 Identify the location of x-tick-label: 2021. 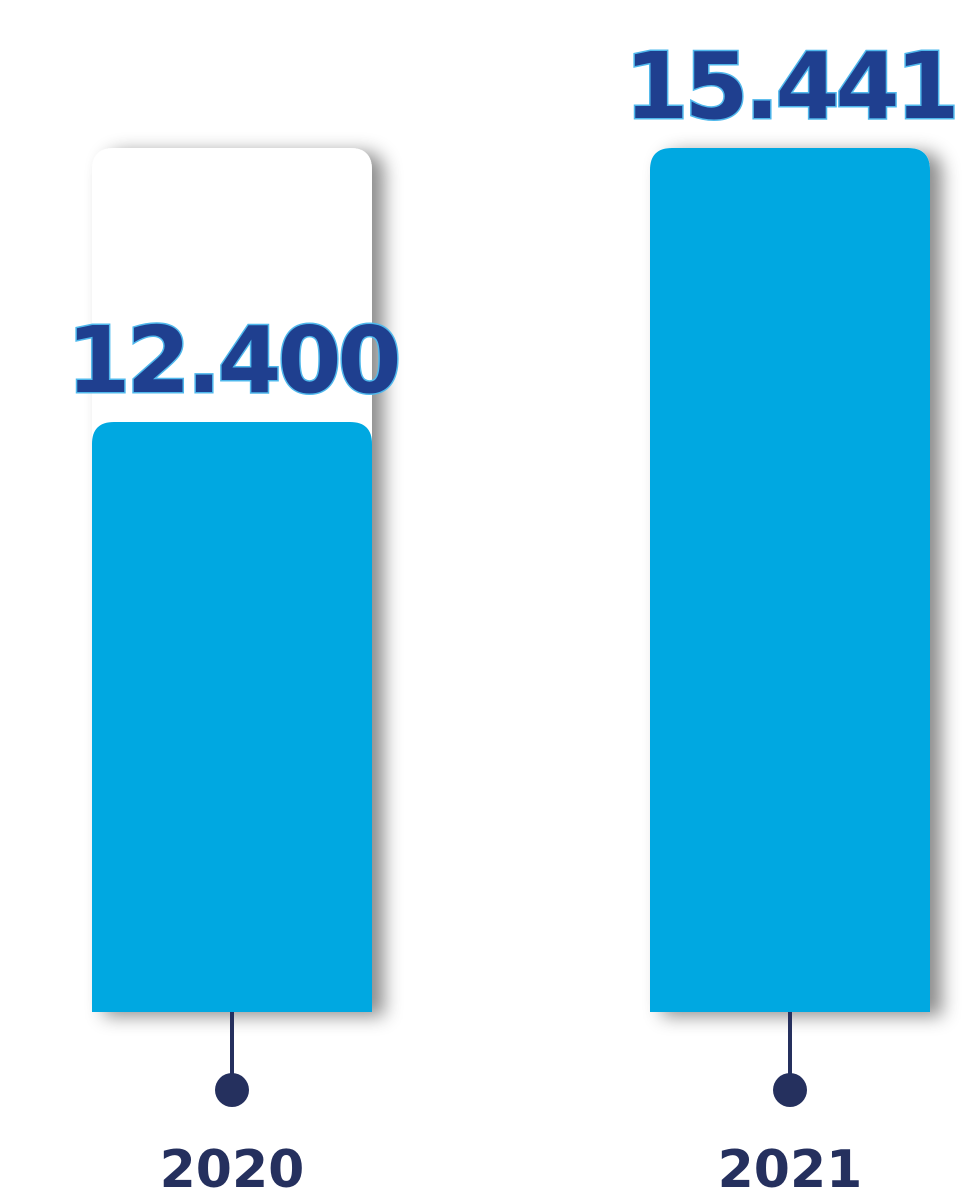
(790, 1169).